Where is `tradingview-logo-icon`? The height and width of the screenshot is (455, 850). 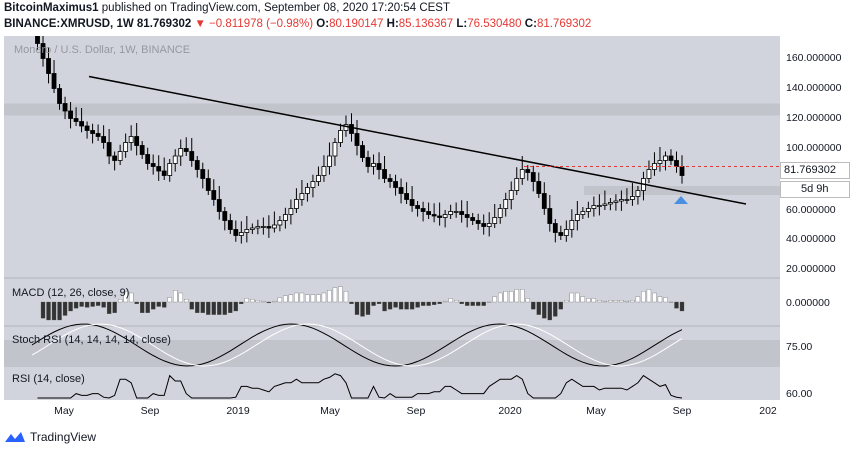 tradingview-logo-icon is located at coordinates (15, 437).